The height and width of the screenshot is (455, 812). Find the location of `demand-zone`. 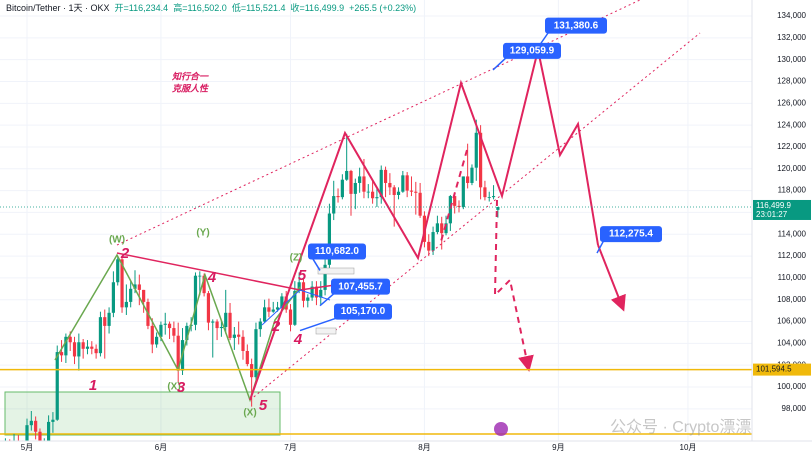

demand-zone is located at coordinates (142, 413).